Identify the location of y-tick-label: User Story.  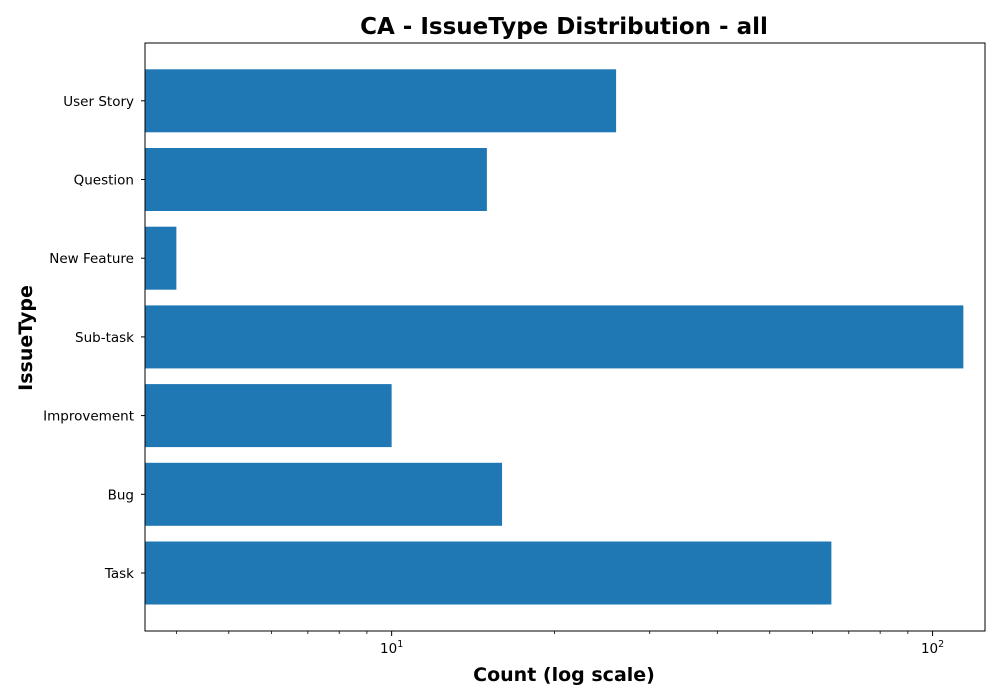
(98, 102).